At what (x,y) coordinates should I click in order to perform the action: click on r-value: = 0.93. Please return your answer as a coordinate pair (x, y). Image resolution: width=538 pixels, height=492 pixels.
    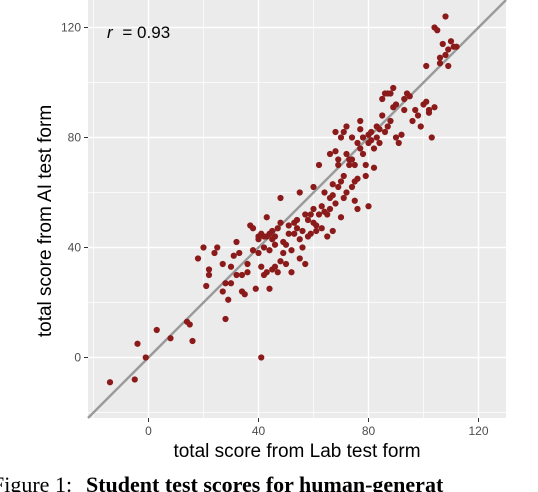
    Looking at the image, I should click on (146, 32).